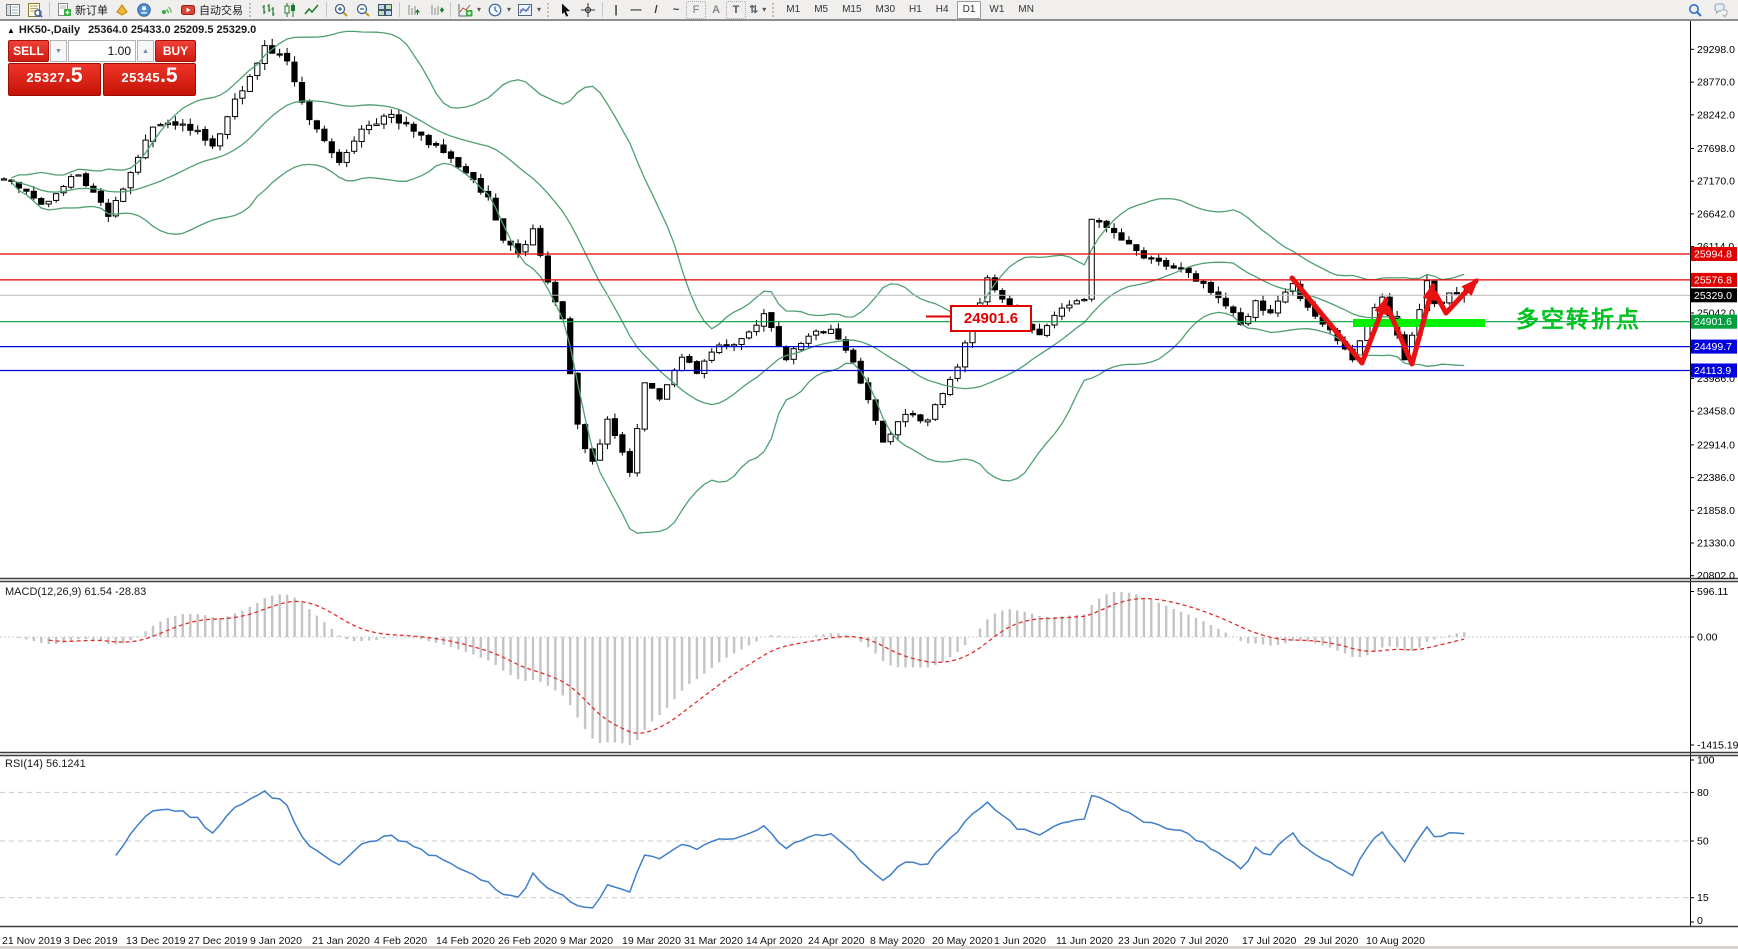 The image size is (1738, 949). What do you see at coordinates (836, 941) in the screenshot?
I see `svg-text: 24 Apr 2020` at bounding box center [836, 941].